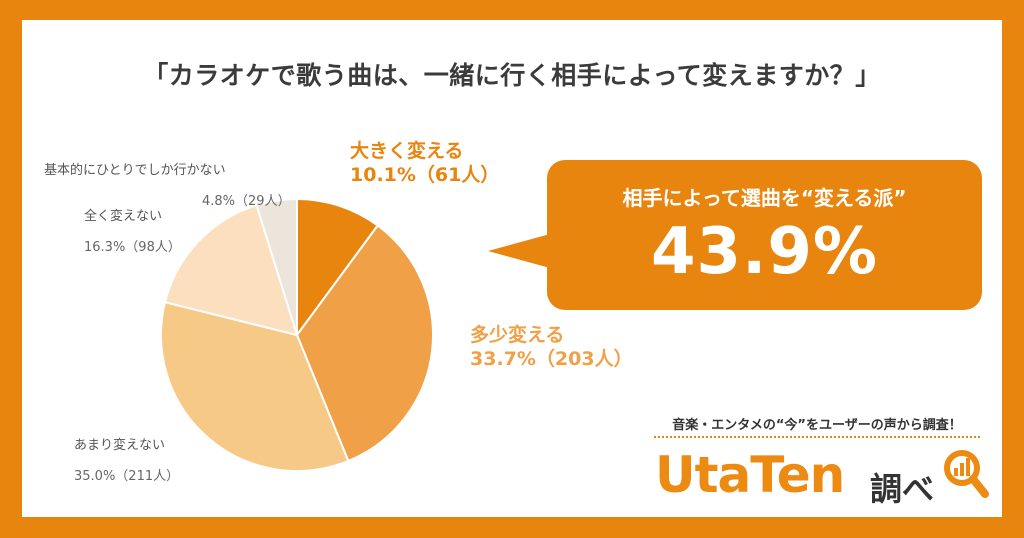 This screenshot has width=1024, height=538. Describe the element at coordinates (338, 268) in the screenshot. I see `pie-slice-daikiku` at that location.